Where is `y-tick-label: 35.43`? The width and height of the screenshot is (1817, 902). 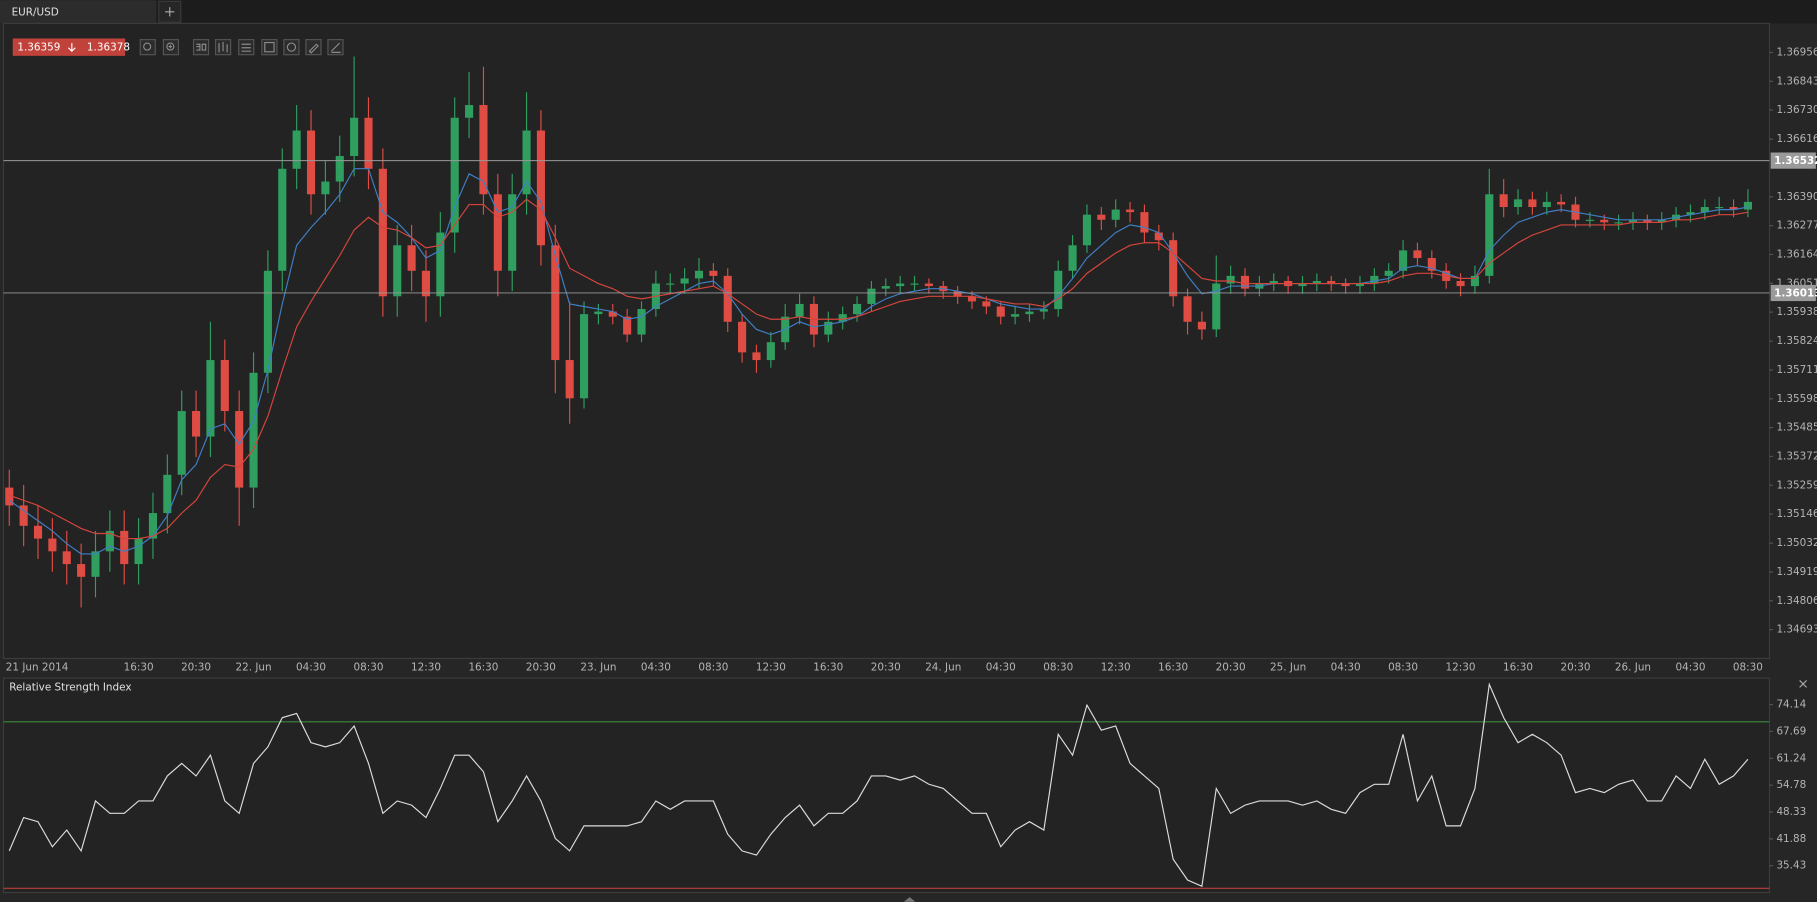 y-tick-label: 35.43 is located at coordinates (1791, 866).